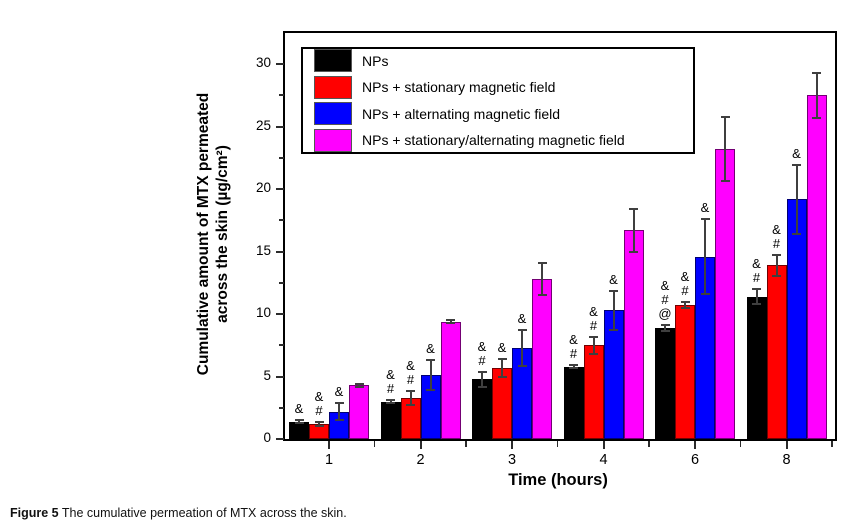 Image resolution: width=841 pixels, height=531 pixels. Describe the element at coordinates (263, 250) in the screenshot. I see `y-tick-label: 15` at that location.